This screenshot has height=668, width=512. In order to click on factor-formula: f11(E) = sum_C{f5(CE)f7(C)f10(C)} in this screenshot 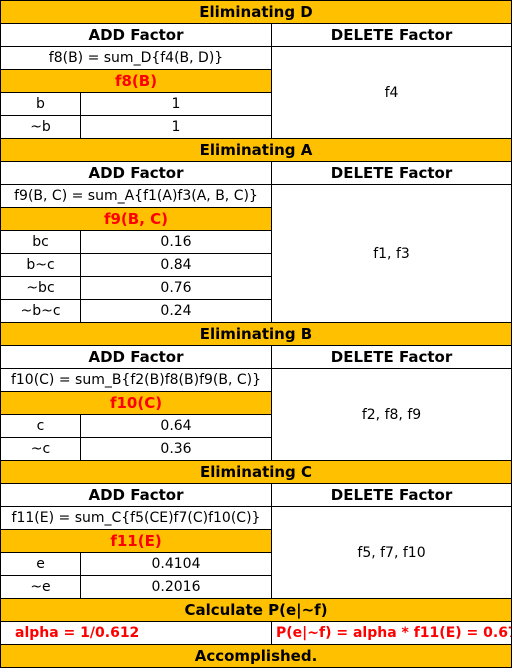, I will do `click(136, 518)`.